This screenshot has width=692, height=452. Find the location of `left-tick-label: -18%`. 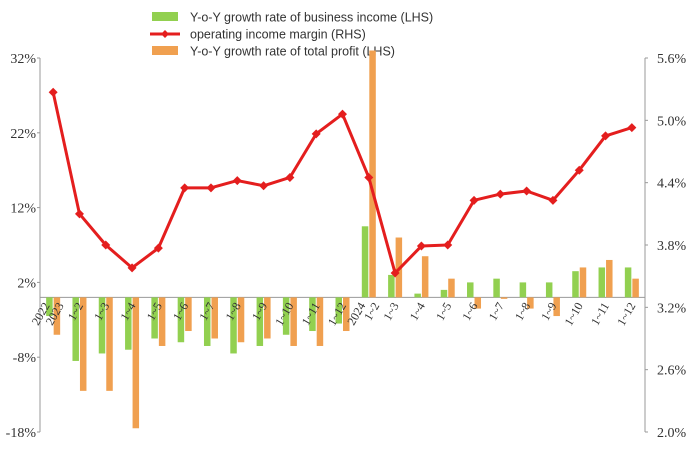

left-tick-label: -18% is located at coordinates (21, 433).